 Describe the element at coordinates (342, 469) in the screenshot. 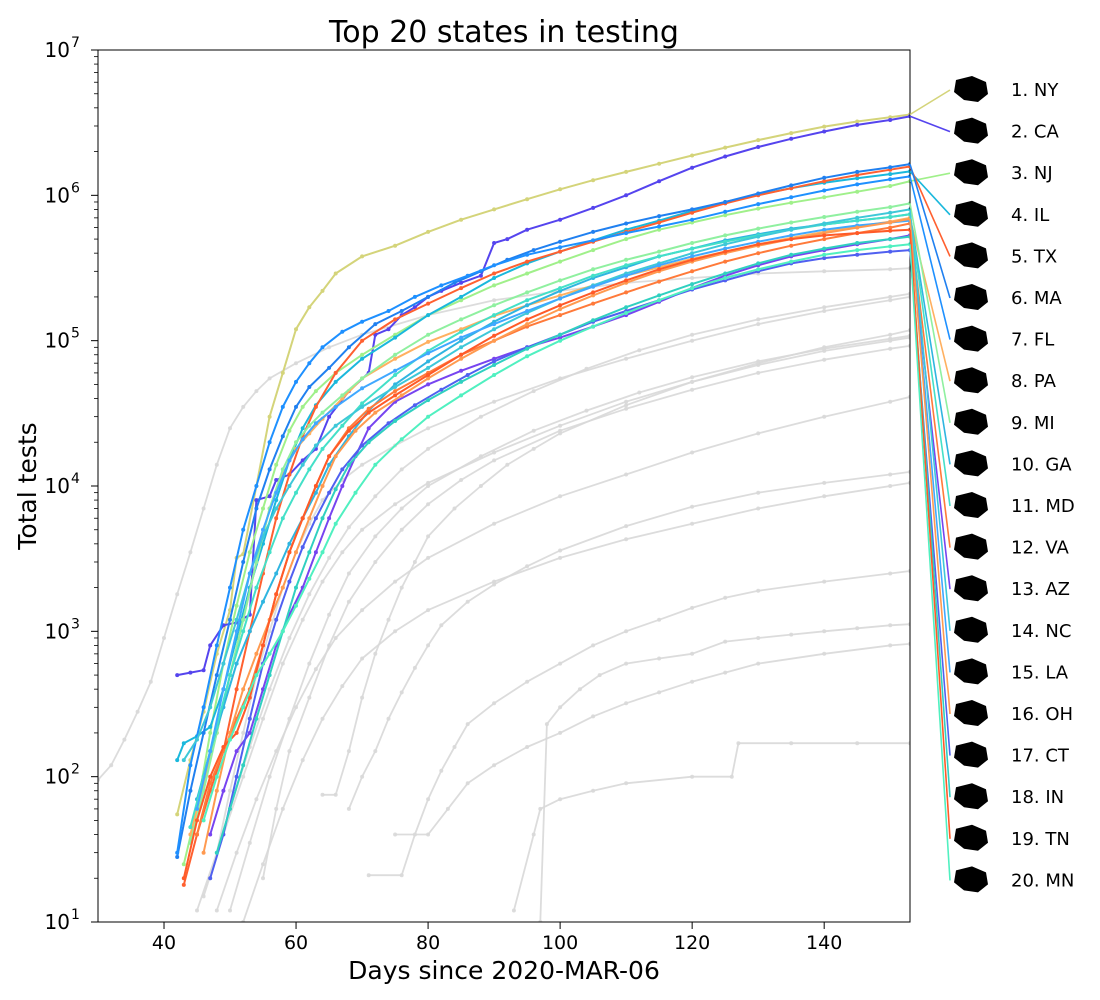

I see `series-line-ct-point` at that location.